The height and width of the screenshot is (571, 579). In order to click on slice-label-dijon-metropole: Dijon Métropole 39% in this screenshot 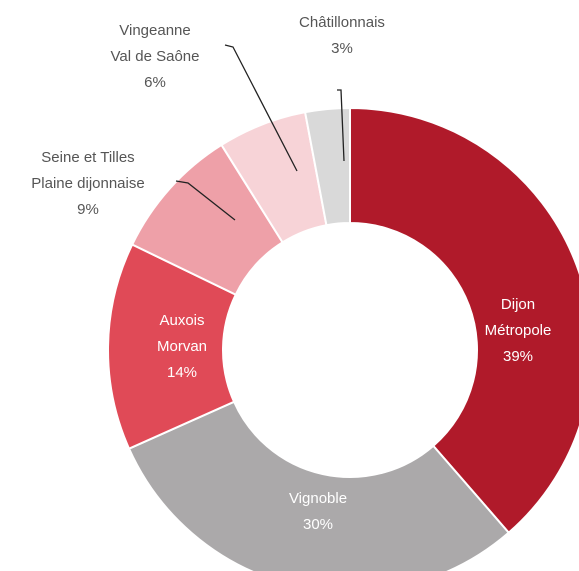, I will do `click(518, 330)`.